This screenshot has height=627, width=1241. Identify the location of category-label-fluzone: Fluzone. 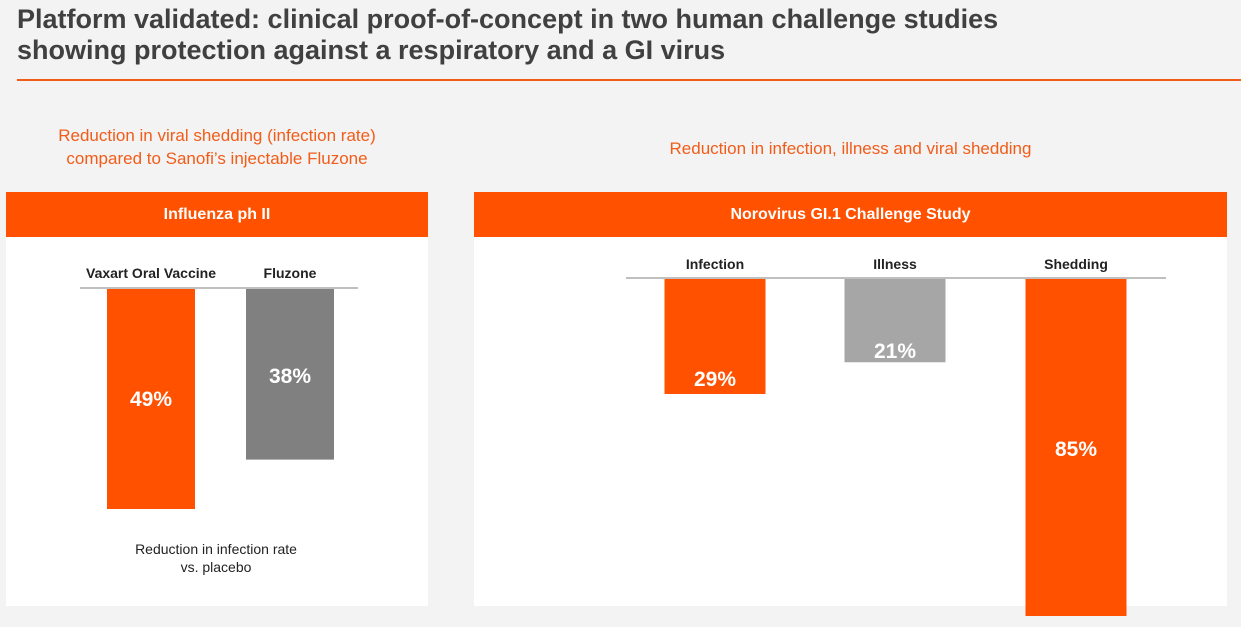
(290, 273).